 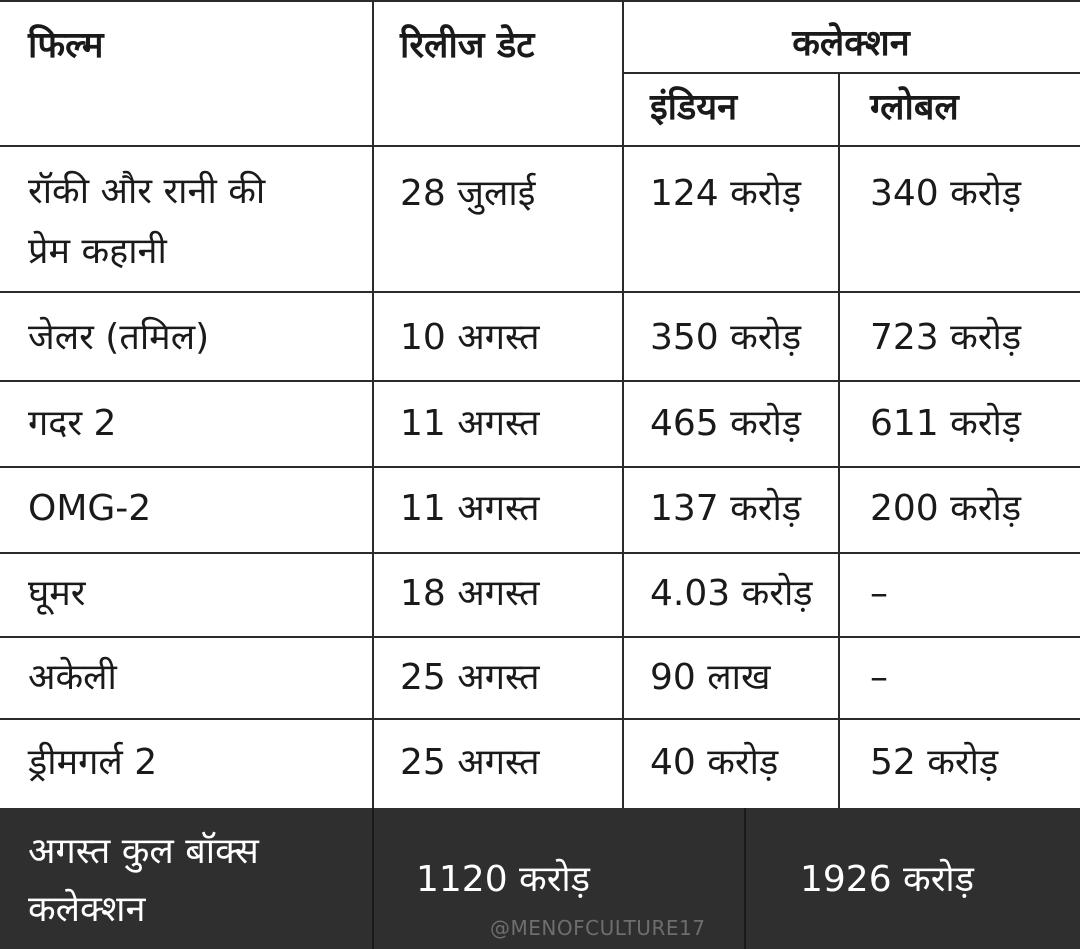 I want to click on row-5-film: घूमर, so click(x=57, y=593).